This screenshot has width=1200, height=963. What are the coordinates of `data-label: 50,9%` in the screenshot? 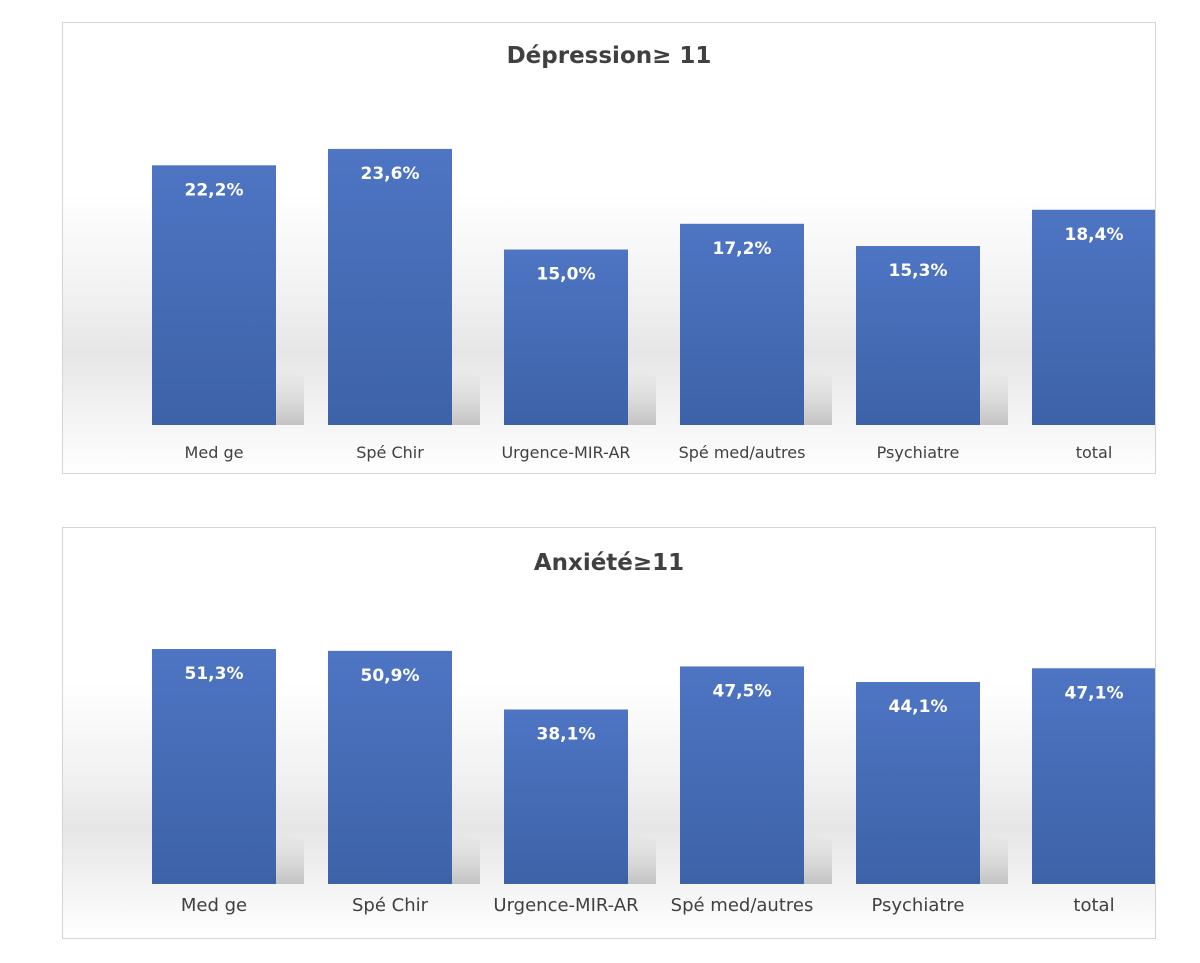 It's located at (390, 676).